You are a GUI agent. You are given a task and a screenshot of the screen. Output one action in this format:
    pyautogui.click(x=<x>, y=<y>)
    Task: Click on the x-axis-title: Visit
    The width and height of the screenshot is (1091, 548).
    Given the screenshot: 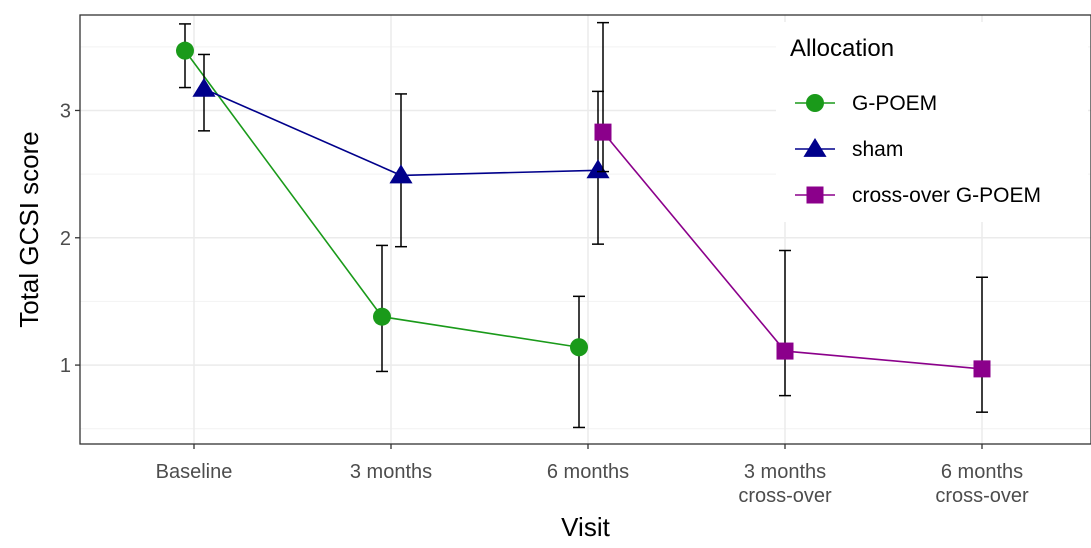 What is the action you would take?
    pyautogui.click(x=585, y=527)
    